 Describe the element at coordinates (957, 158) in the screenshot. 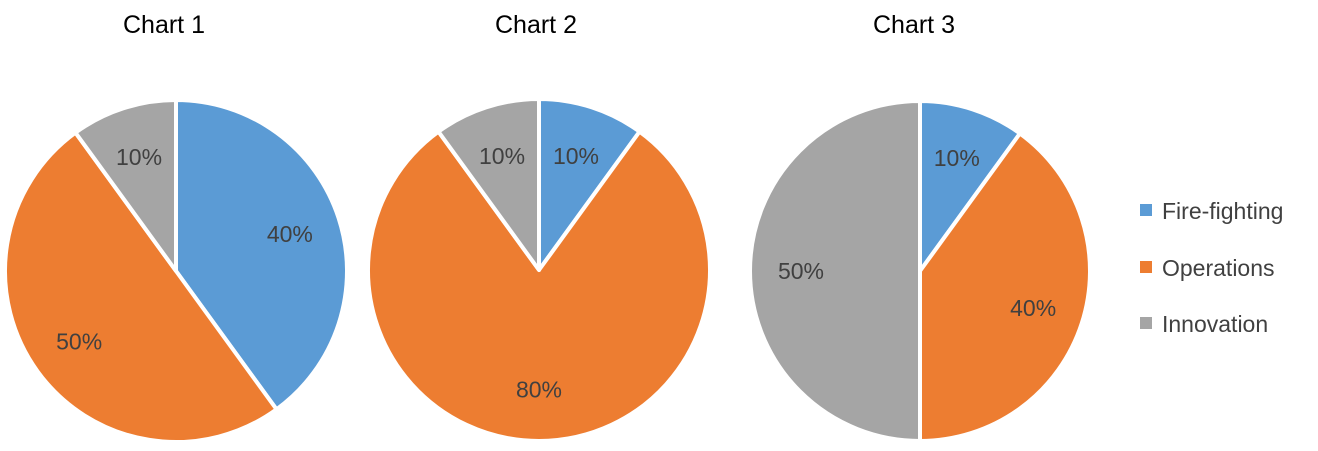

I see `chart-3-label-fire-fighting: 10%` at that location.